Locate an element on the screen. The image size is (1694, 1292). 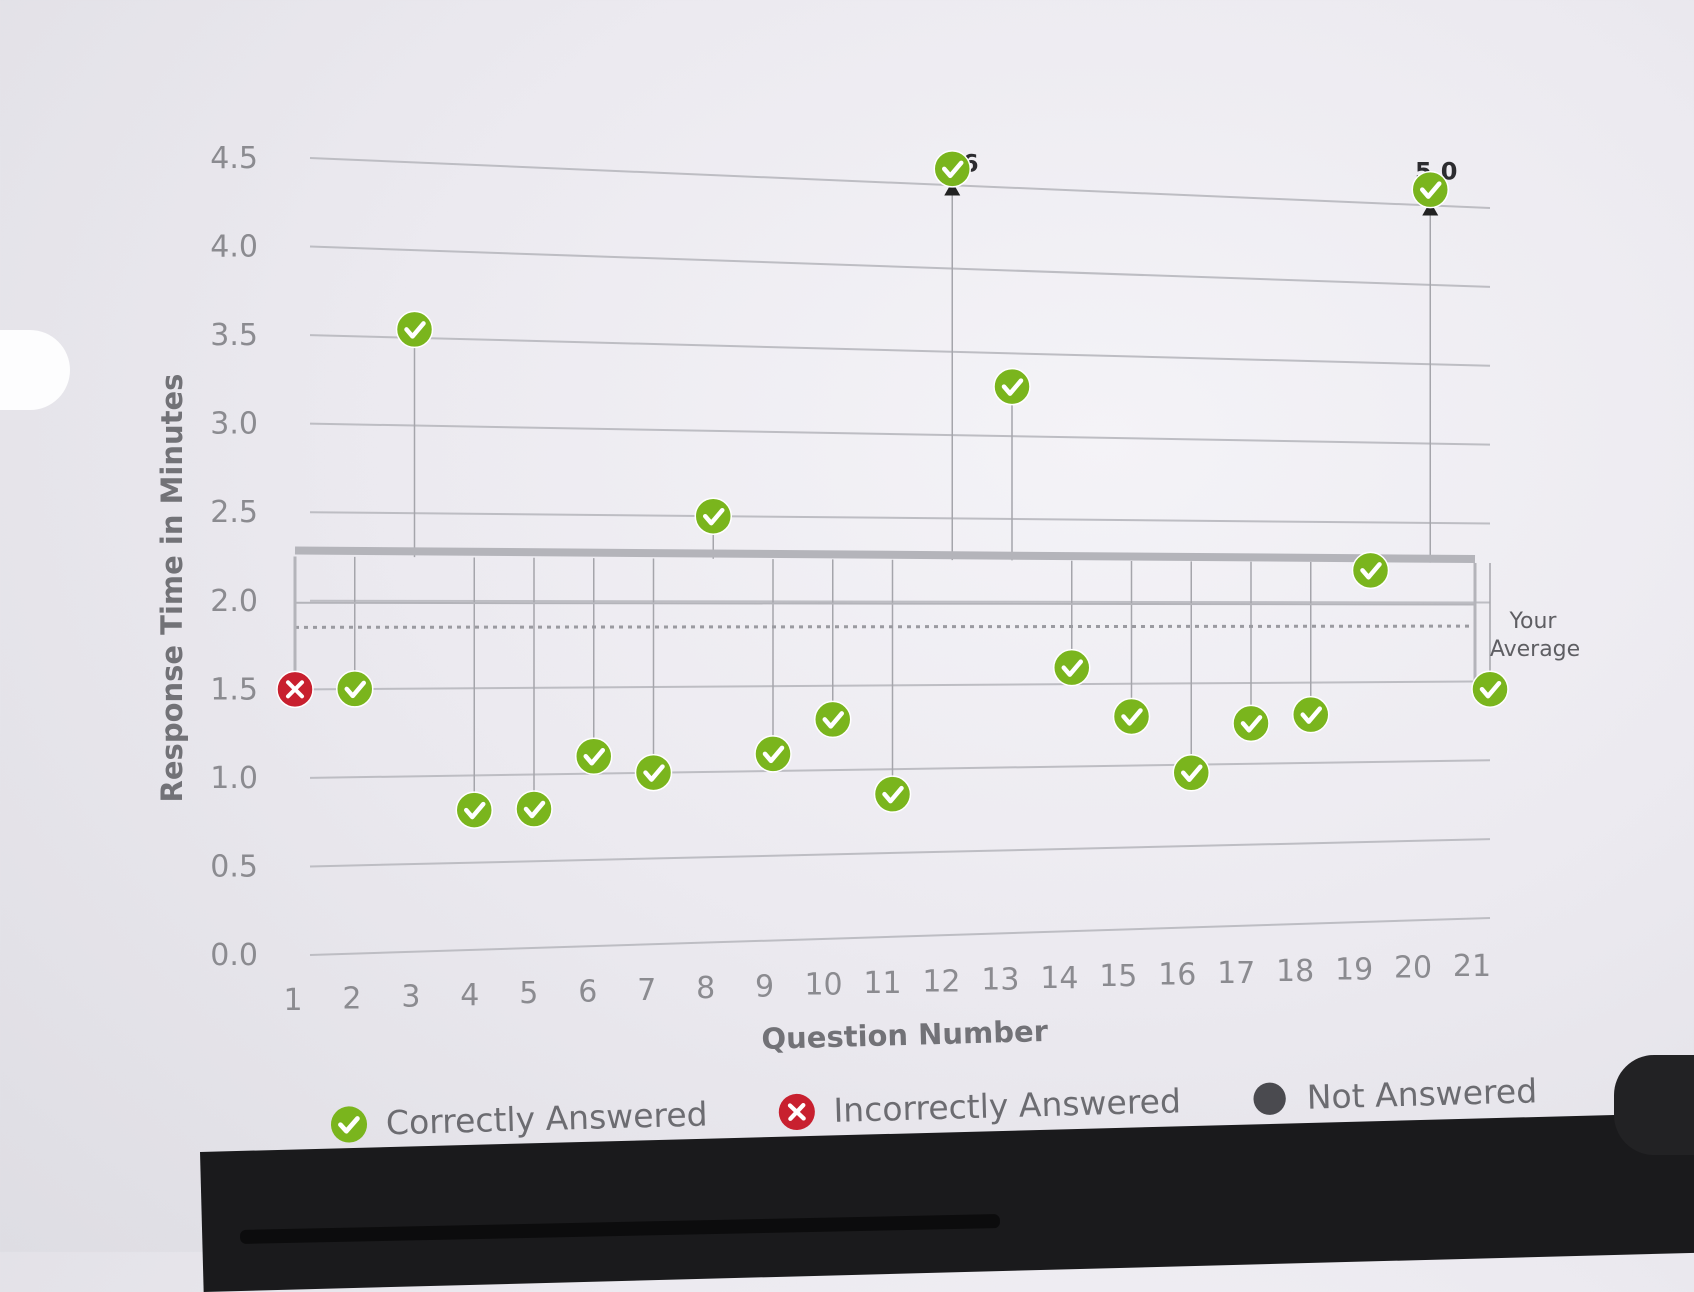
average-label-line2: Average is located at coordinates (1535, 649).